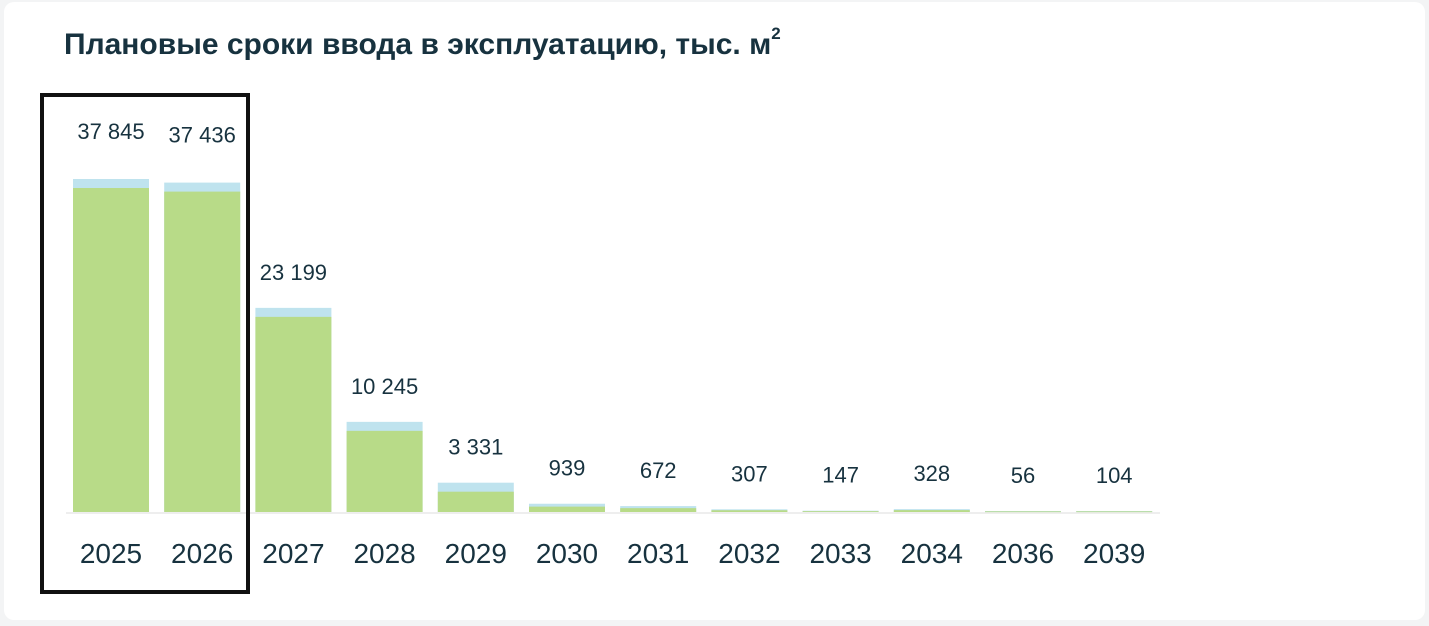 The height and width of the screenshot is (626, 1429). I want to click on bar-group: 10 245 2028, so click(384, 471).